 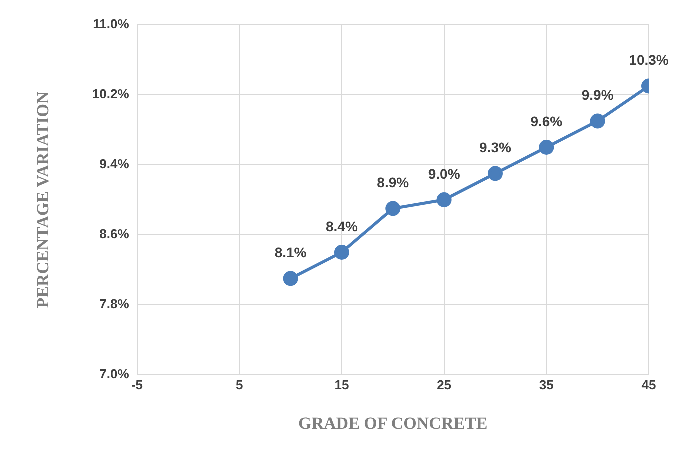 What do you see at coordinates (137, 384) in the screenshot?
I see `x-tick-label: -5` at bounding box center [137, 384].